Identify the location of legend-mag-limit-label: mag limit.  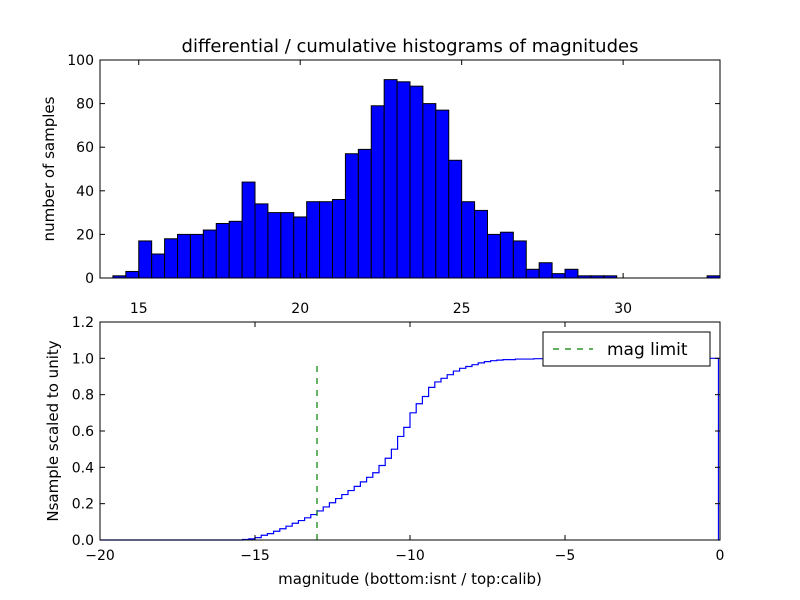
(647, 350).